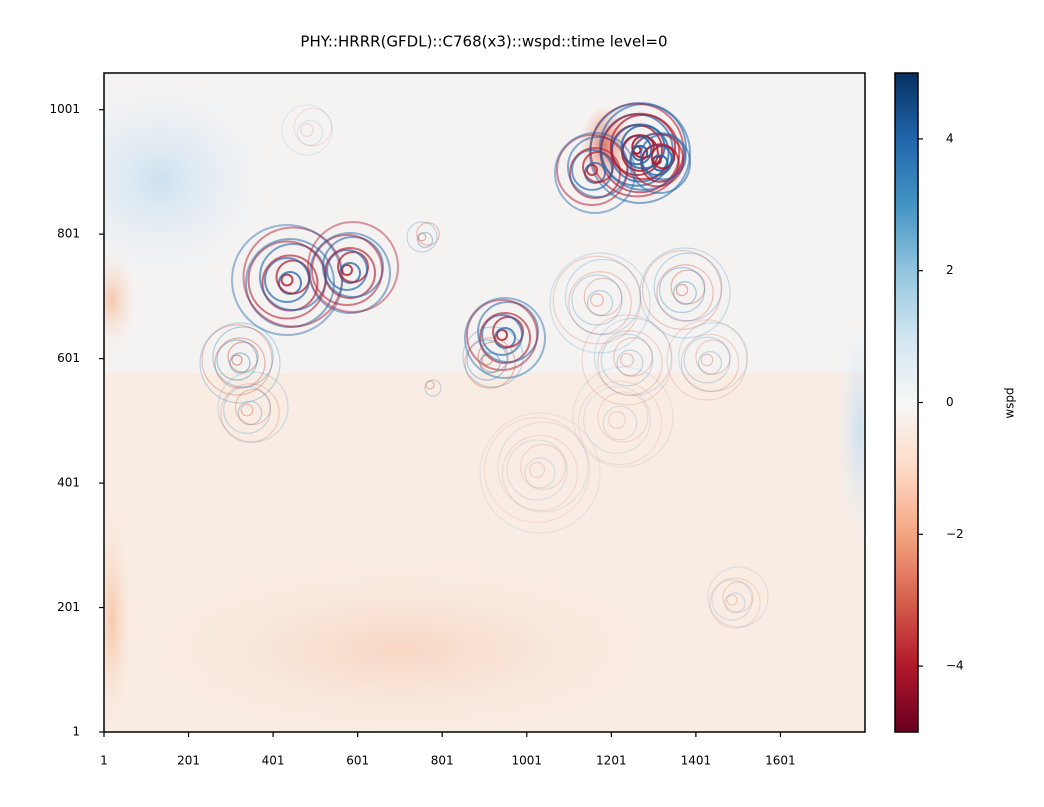 This screenshot has width=1044, height=807. I want to click on x-tick-label: 1, so click(104, 761).